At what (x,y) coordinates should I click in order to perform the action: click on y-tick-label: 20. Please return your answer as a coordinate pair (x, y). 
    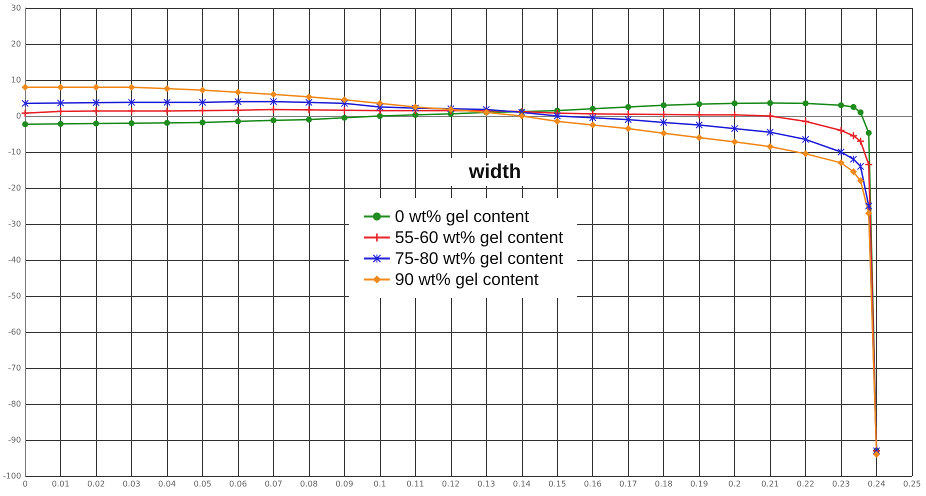
    Looking at the image, I should click on (16, 44).